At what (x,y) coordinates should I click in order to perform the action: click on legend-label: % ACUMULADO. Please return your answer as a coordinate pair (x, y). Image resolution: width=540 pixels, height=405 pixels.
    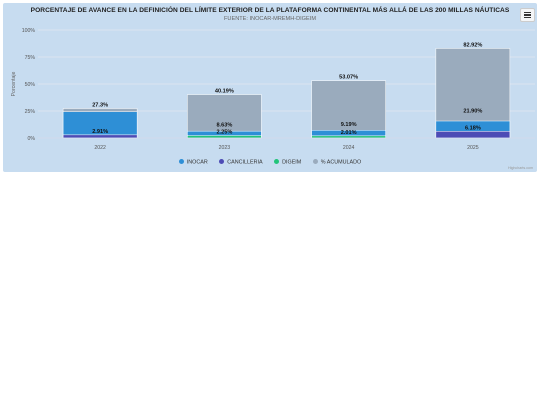
    Looking at the image, I should click on (341, 162).